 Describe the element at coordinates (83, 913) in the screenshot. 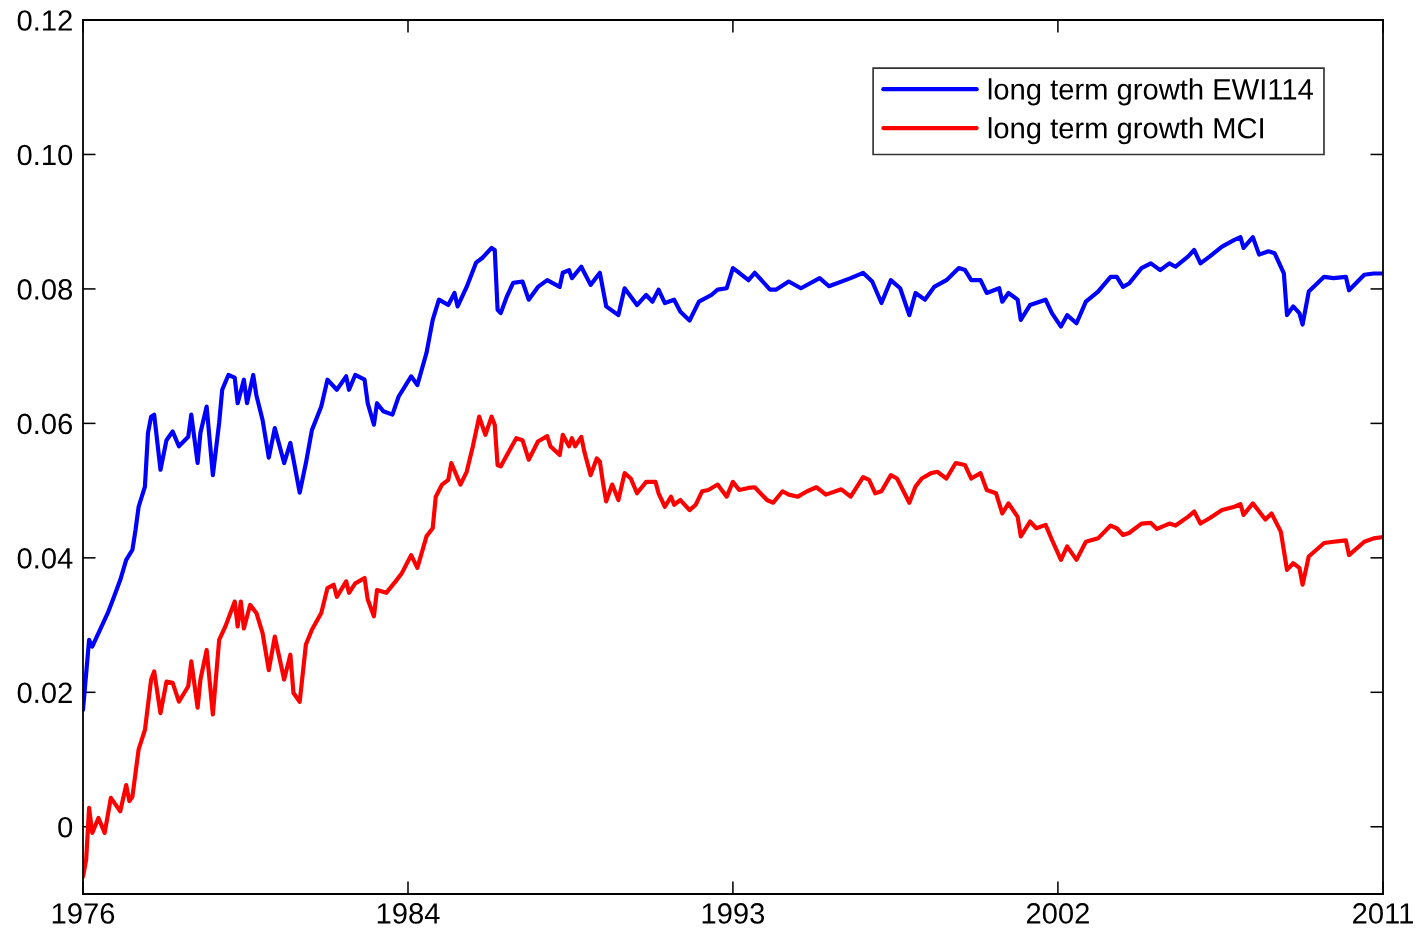

I see `x-tick-label: 1976` at that location.